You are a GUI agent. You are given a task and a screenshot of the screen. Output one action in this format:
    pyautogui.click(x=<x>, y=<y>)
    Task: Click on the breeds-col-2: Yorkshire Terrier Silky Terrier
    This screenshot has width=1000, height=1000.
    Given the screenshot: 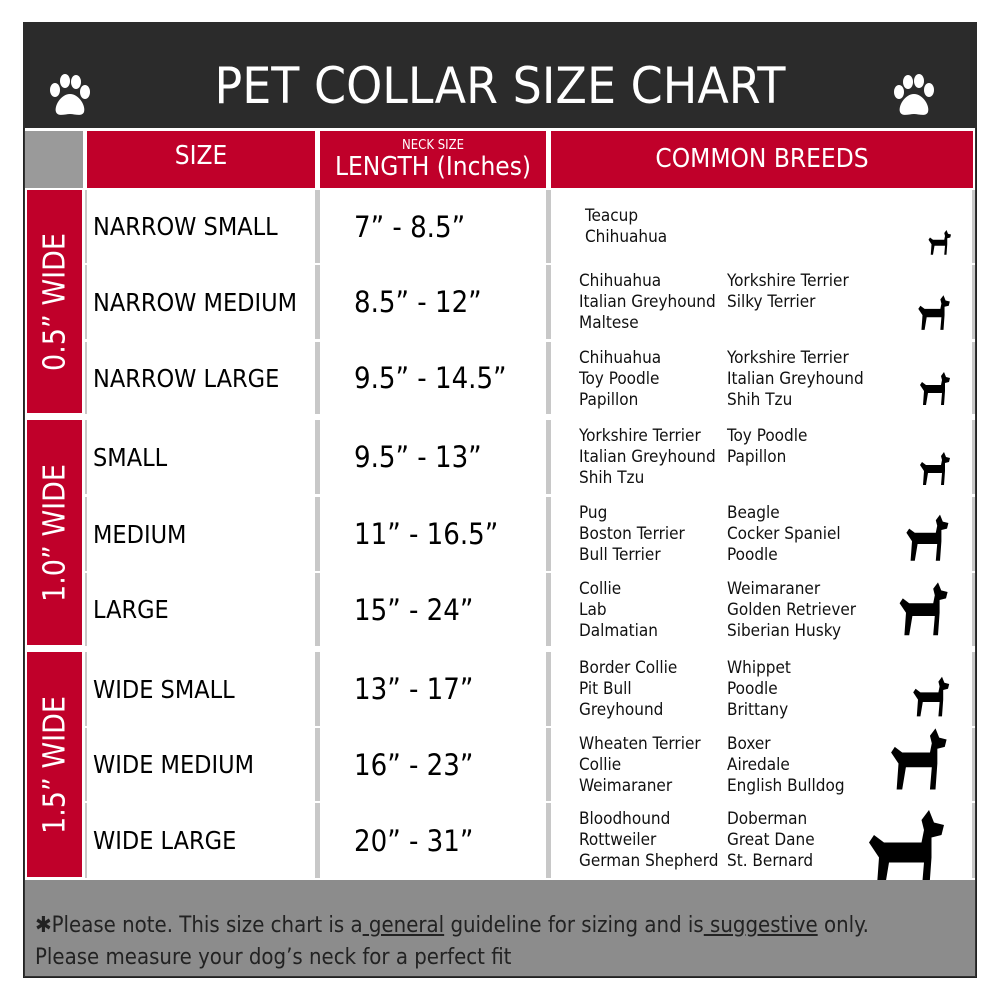 What is the action you would take?
    pyautogui.click(x=788, y=292)
    